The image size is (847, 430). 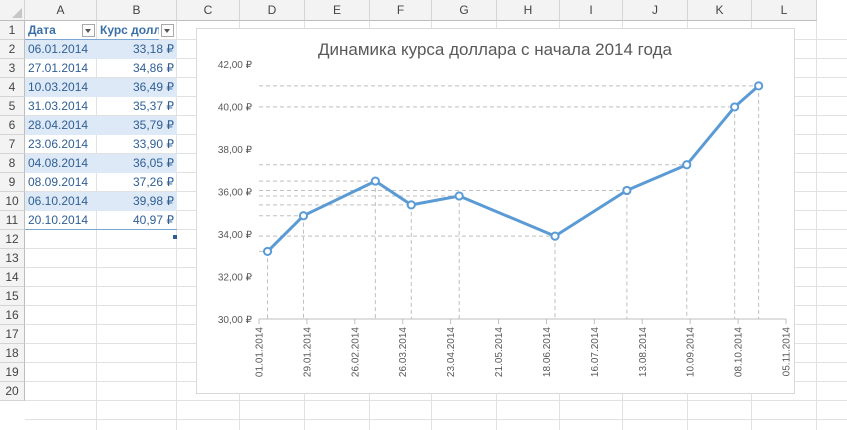 What do you see at coordinates (153, 106) in the screenshot?
I see `table-cell-rate: 35,37 ₽` at bounding box center [153, 106].